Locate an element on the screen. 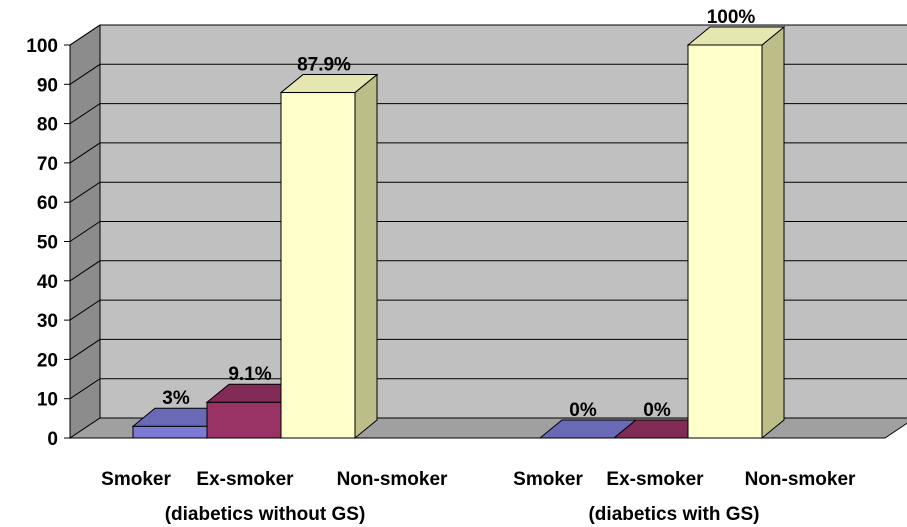  y-tick-label: 50 is located at coordinates (47, 243).